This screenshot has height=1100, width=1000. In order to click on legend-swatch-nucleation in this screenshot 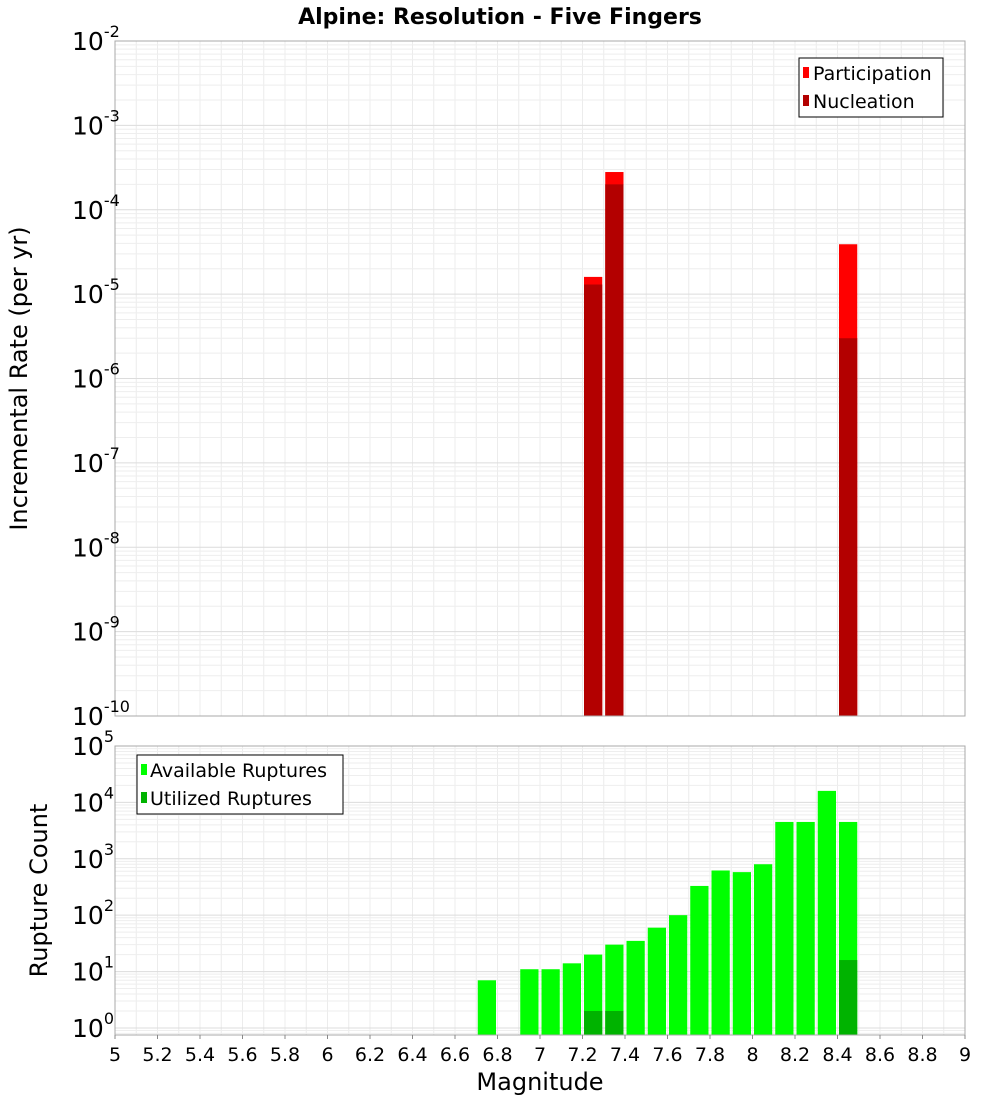, I will do `click(806, 100)`.